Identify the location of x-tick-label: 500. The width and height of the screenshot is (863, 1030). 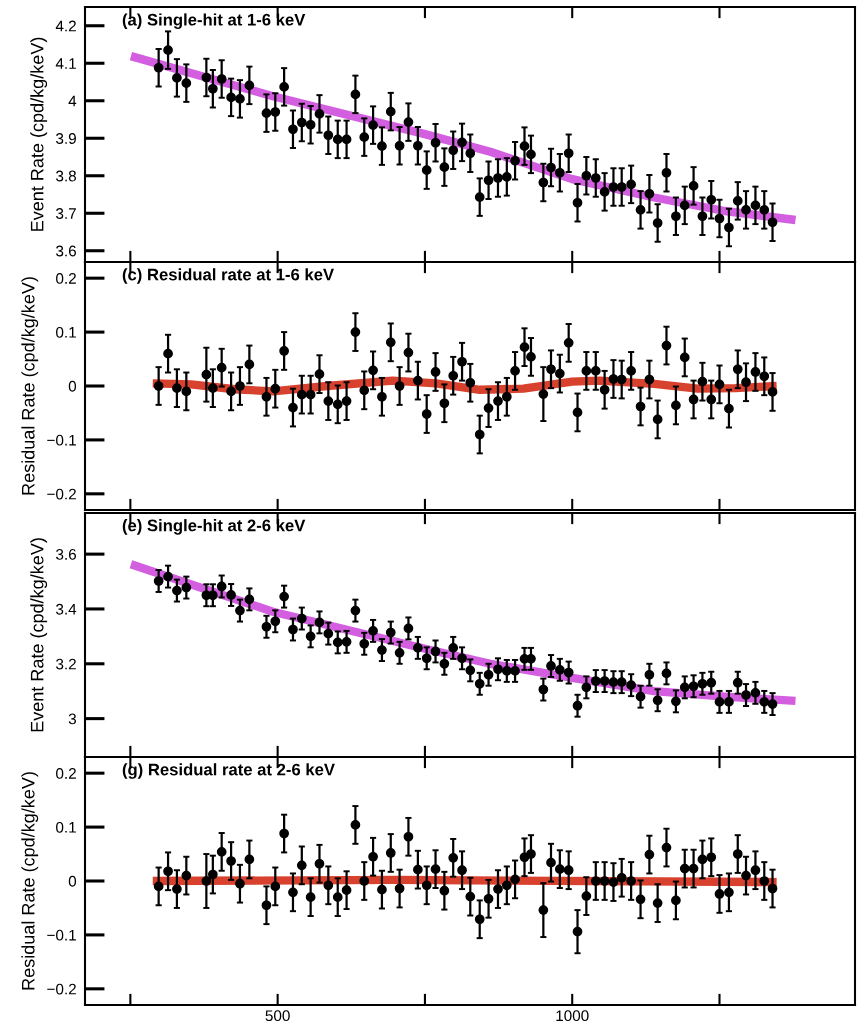
(277, 1016).